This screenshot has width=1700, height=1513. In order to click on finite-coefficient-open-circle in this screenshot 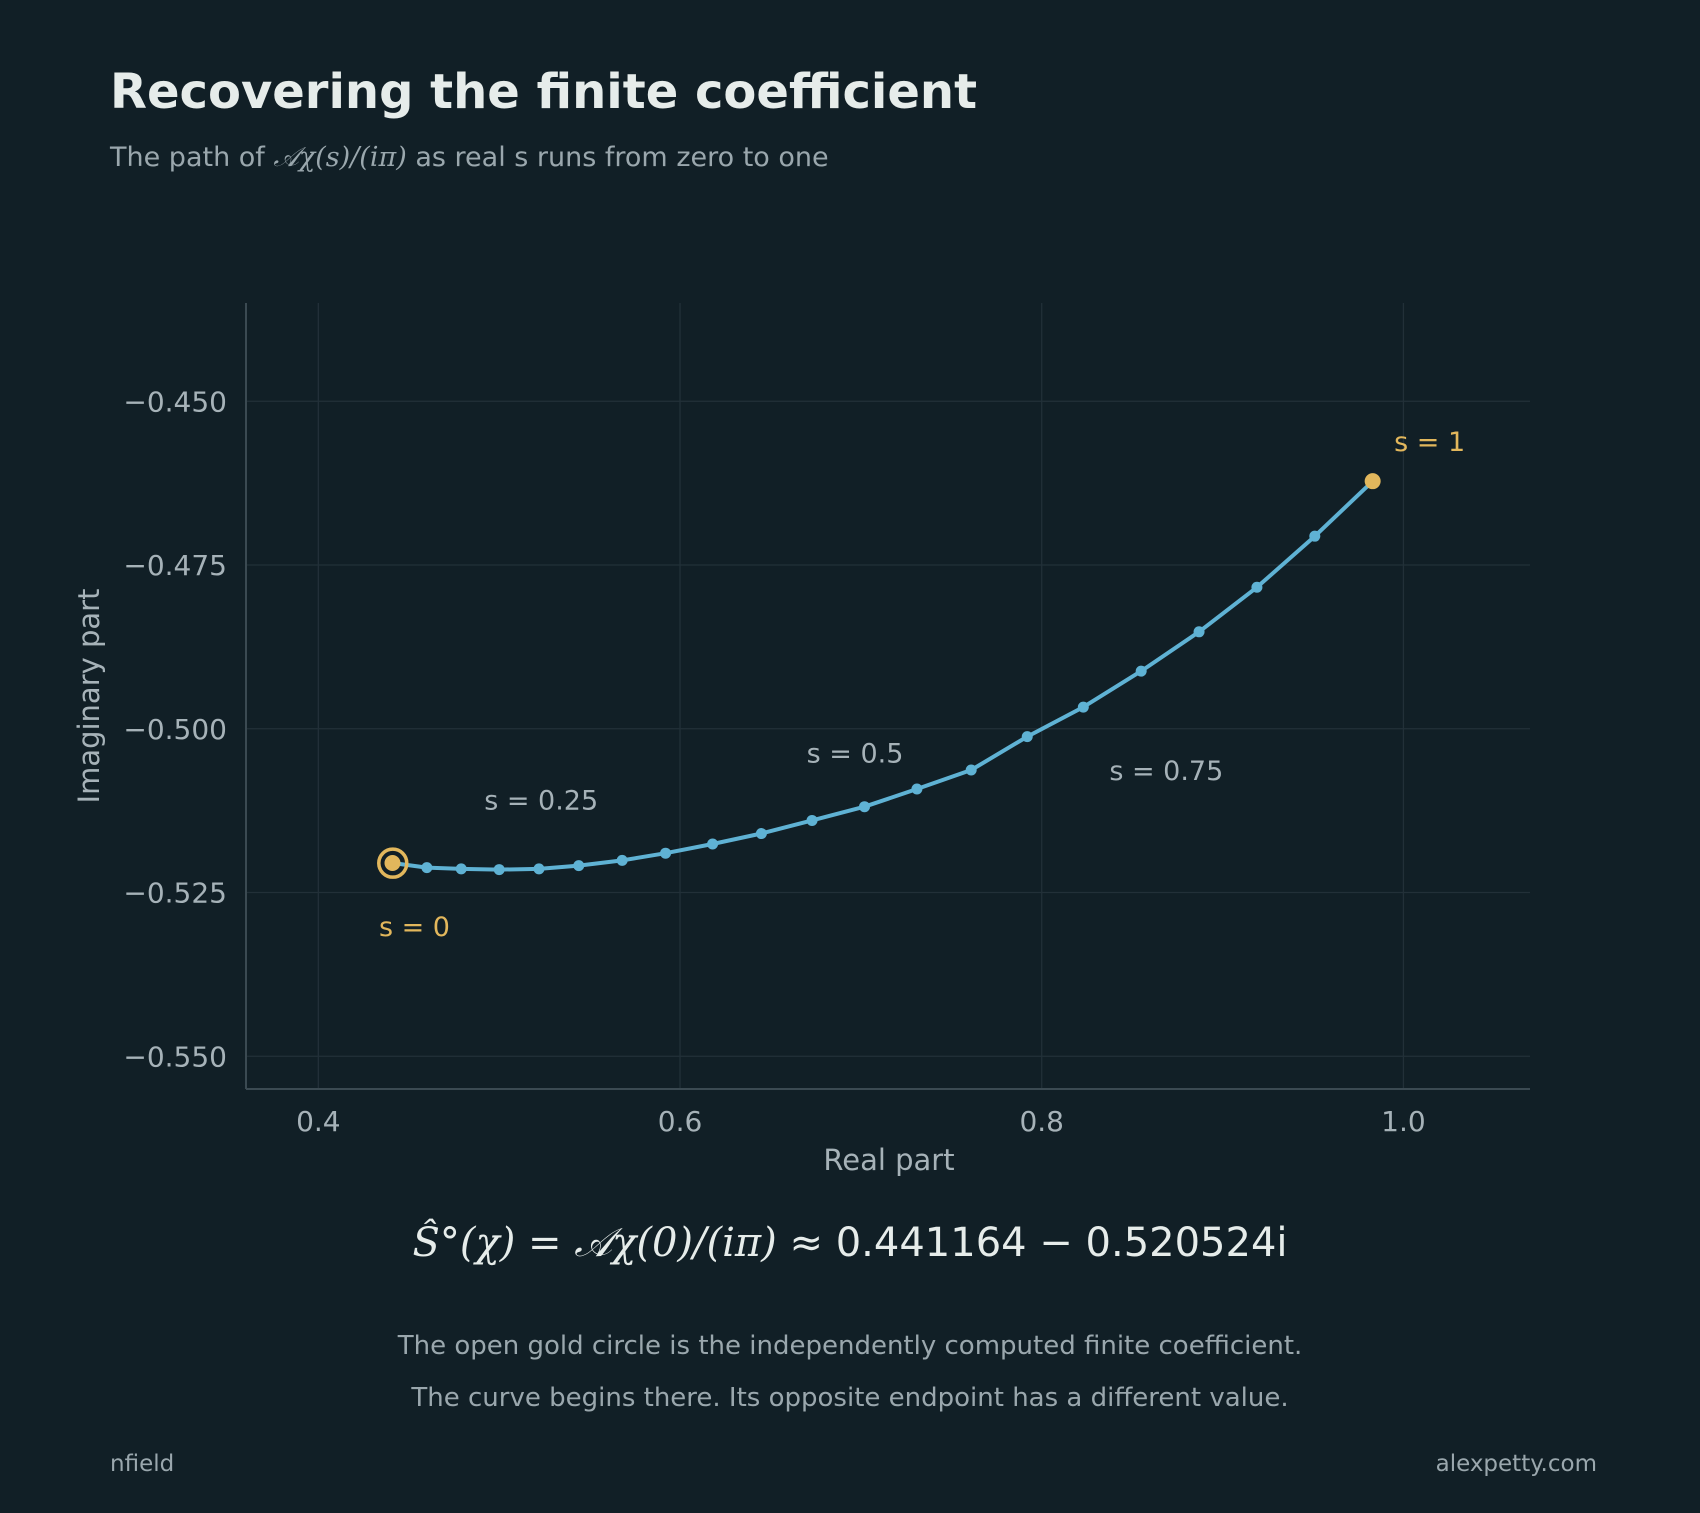, I will do `click(393, 863)`.